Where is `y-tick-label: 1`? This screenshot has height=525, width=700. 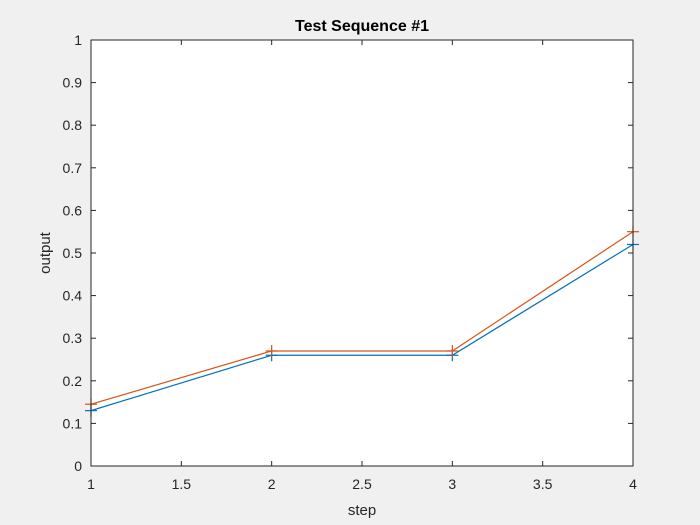 y-tick-label: 1 is located at coordinates (78, 40).